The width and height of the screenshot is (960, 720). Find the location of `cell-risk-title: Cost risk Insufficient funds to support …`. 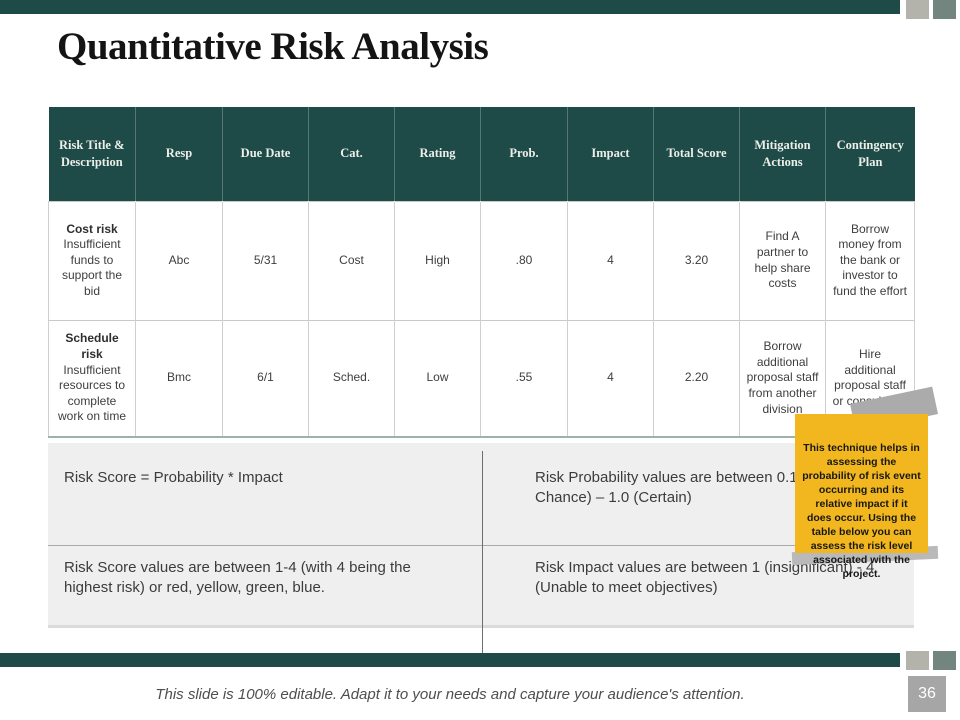

cell-risk-title: Cost risk Insufficient funds to support … is located at coordinates (92, 260).